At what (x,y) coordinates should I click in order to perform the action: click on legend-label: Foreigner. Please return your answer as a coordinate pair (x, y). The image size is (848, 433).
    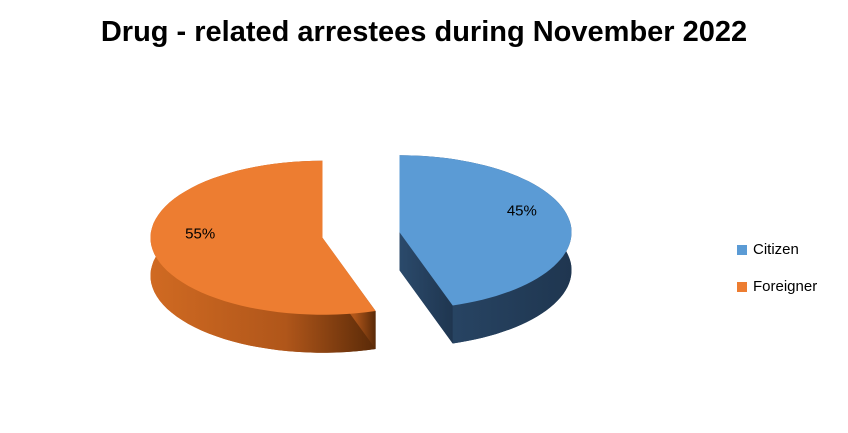
    Looking at the image, I should click on (785, 286).